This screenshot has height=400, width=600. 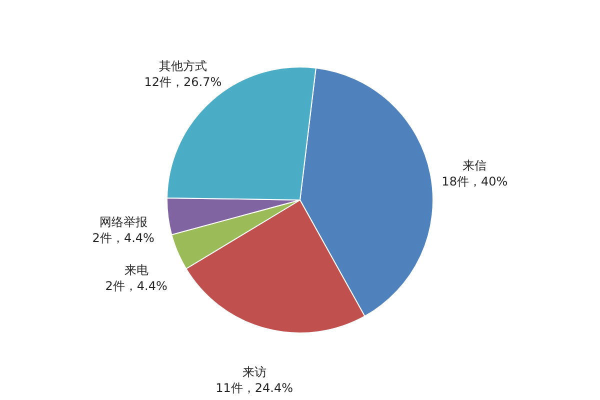 I want to click on slice-label: 其他方式, so click(x=182, y=65).